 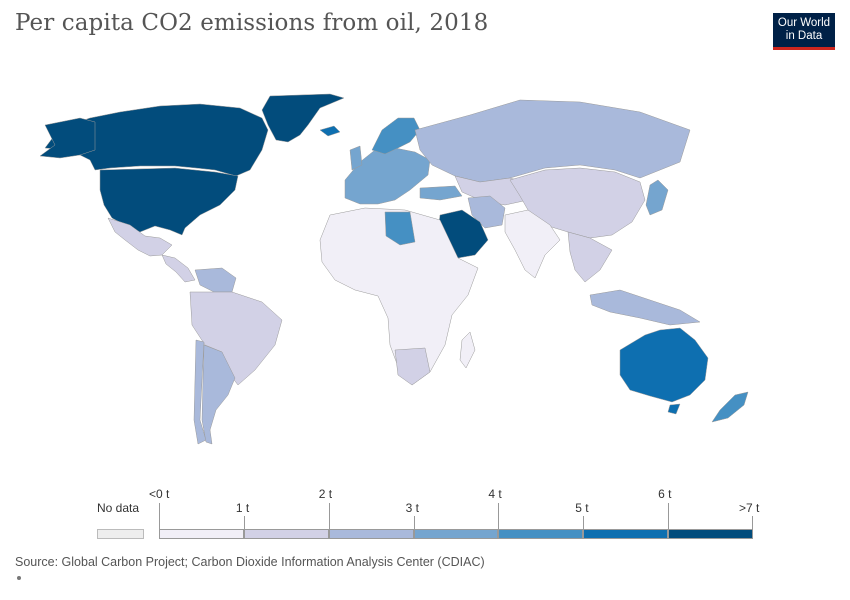 What do you see at coordinates (532, 244) in the screenshot?
I see `region-india` at bounding box center [532, 244].